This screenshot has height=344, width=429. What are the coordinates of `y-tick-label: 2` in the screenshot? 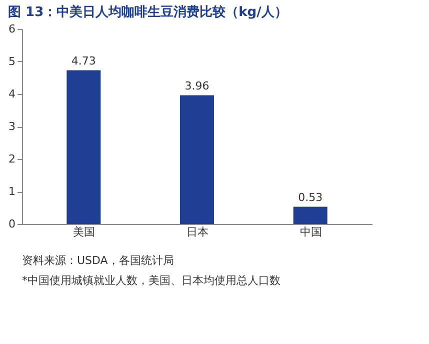 It's located at (12, 159).